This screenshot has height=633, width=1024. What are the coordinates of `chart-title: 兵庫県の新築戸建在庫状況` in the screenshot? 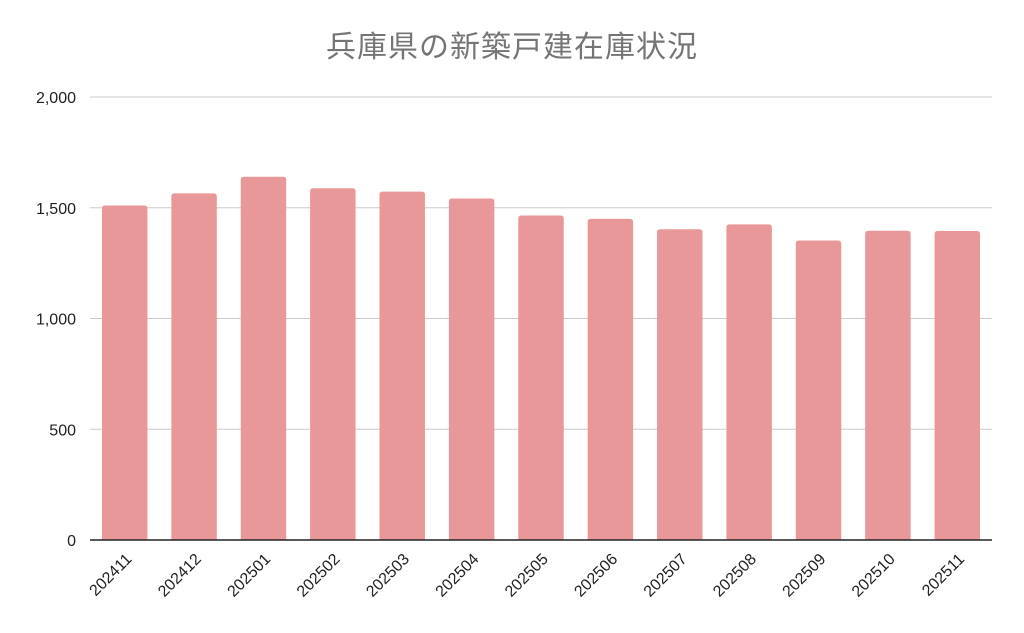 It's located at (512, 47).